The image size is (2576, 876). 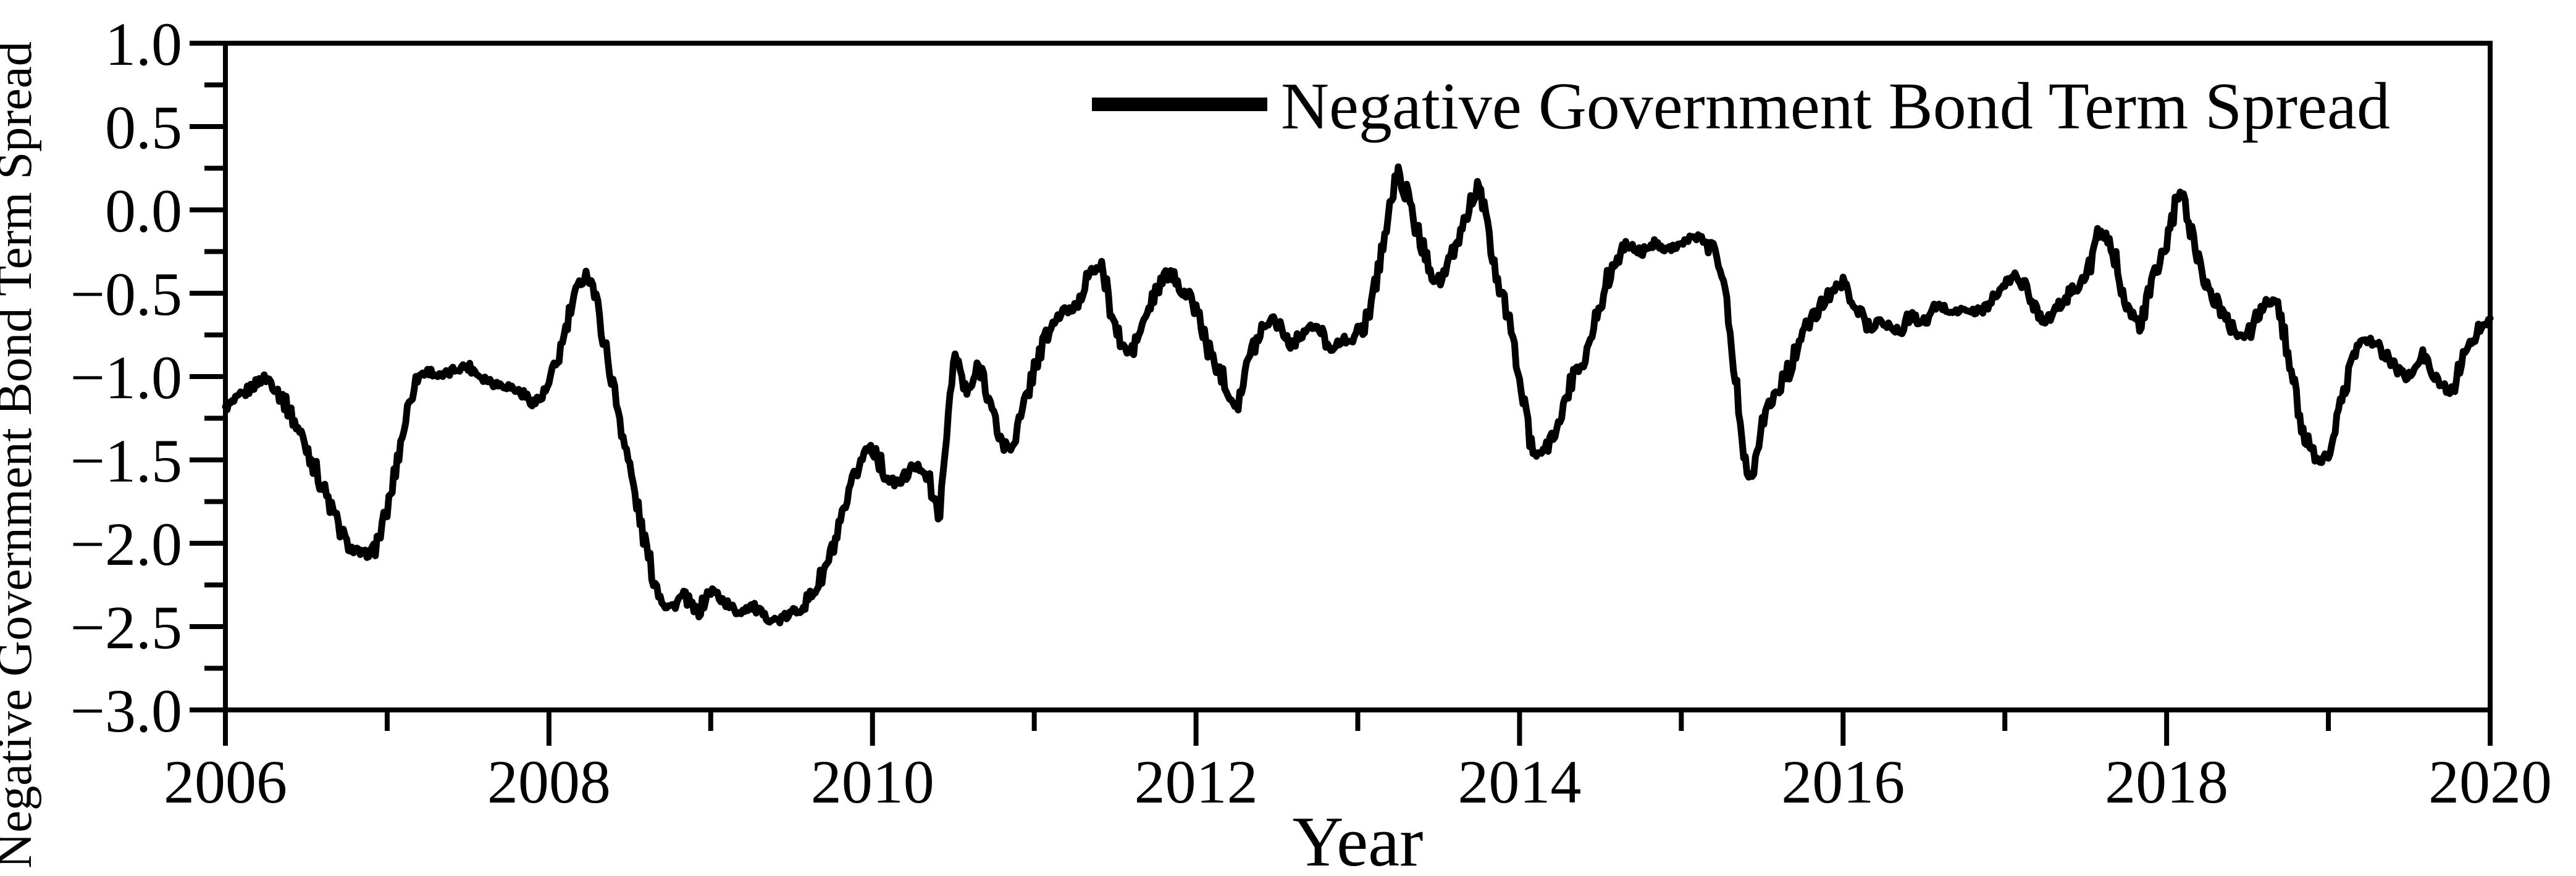 I want to click on x-tick-label: 2010, so click(x=873, y=782).